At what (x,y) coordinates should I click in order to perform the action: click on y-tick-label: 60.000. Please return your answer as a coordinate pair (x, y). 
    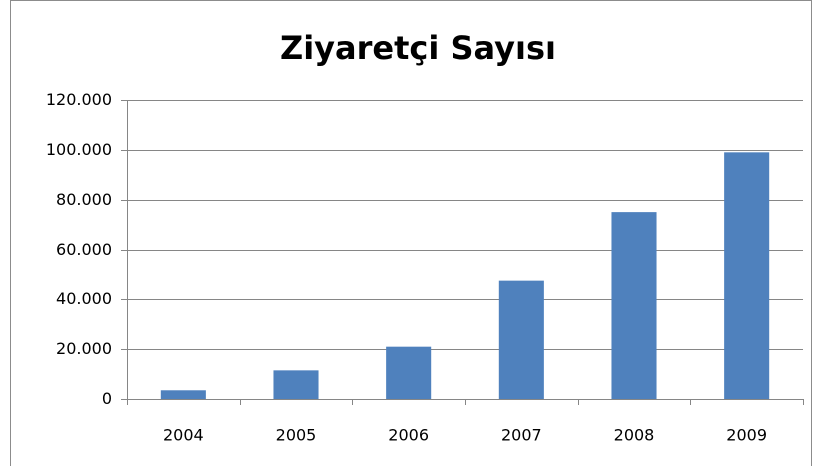
    Looking at the image, I should click on (84, 249).